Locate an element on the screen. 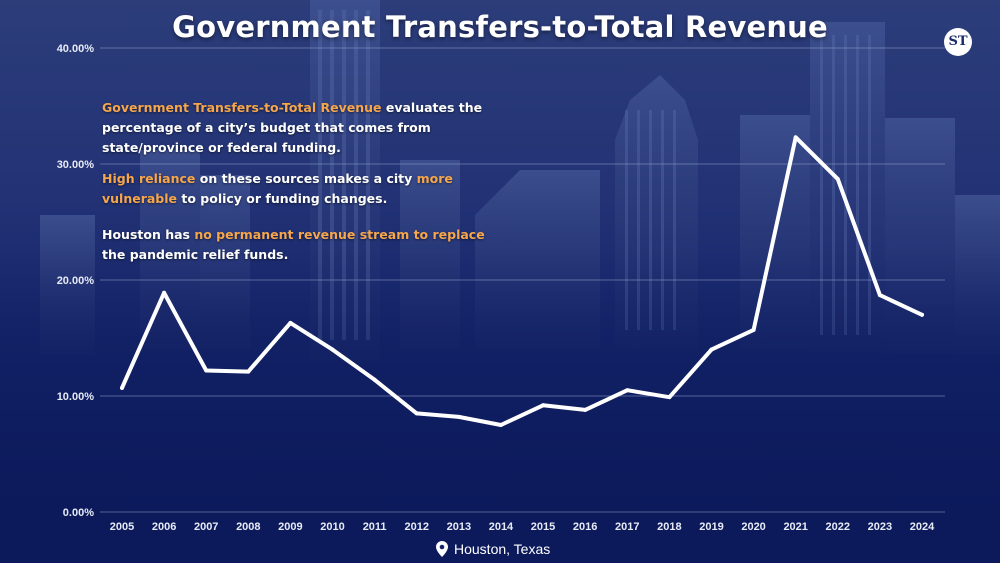 The height and width of the screenshot is (563, 1000). x-tick-label: 2015 is located at coordinates (543, 527).